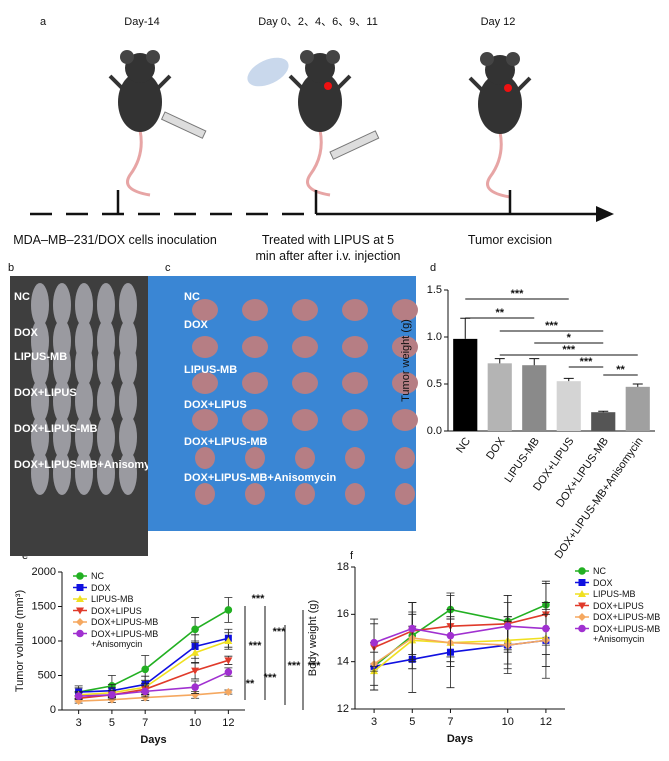 This screenshot has width=669, height=761. What do you see at coordinates (153, 684) in the screenshot?
I see `series-line` at bounding box center [153, 684].